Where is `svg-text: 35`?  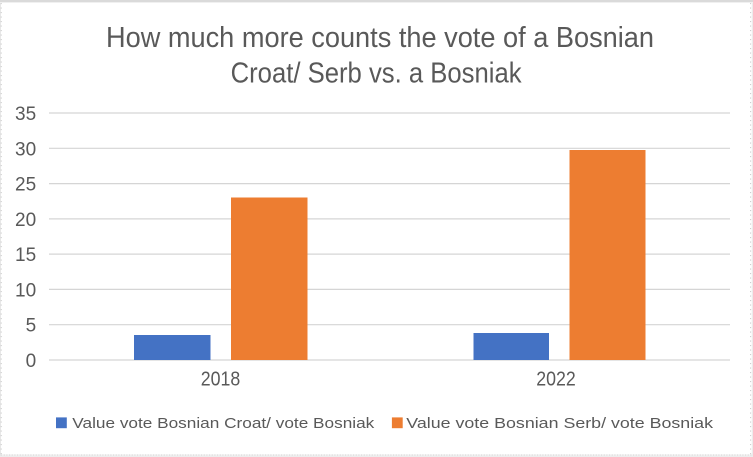 svg-text: 35 is located at coordinates (25, 114).